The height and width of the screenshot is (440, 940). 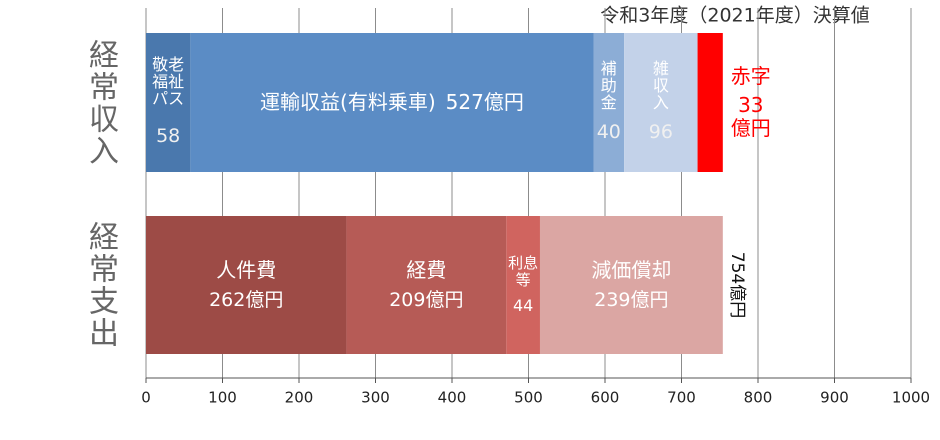 I want to click on segment-label: 敬老福祉パス 58, so click(x=168, y=102).